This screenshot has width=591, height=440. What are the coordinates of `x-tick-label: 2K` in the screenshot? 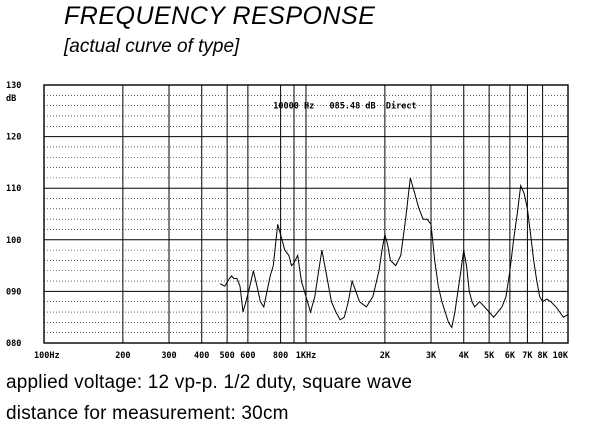 It's located at (385, 356).